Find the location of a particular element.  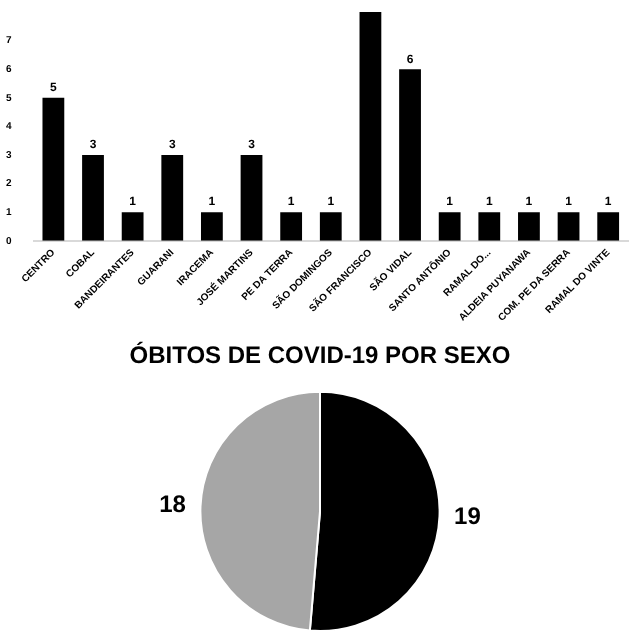

data-label: 19 is located at coordinates (468, 516).